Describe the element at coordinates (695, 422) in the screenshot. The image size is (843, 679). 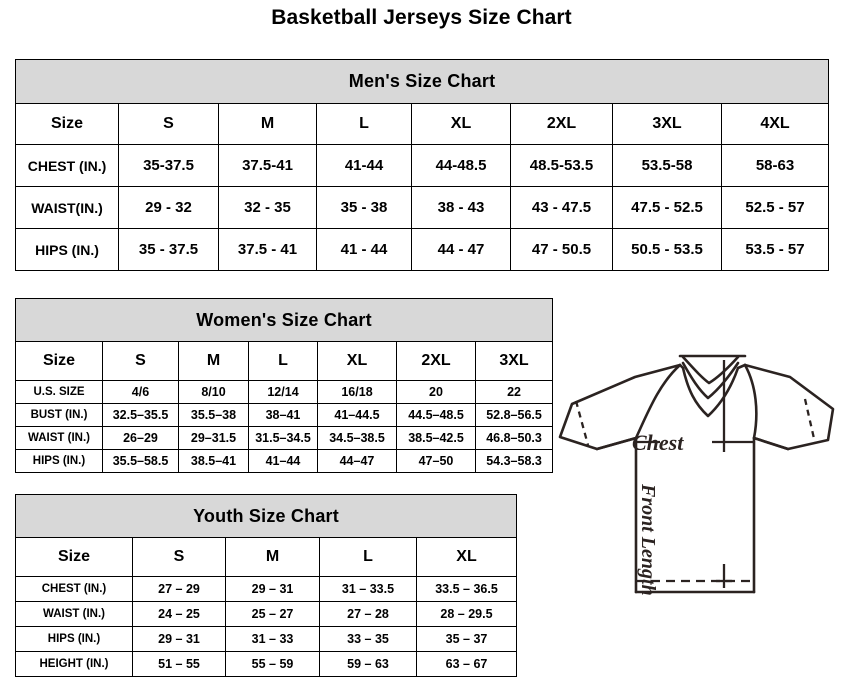
I see `sleeve-cuff-dashed-group` at that location.